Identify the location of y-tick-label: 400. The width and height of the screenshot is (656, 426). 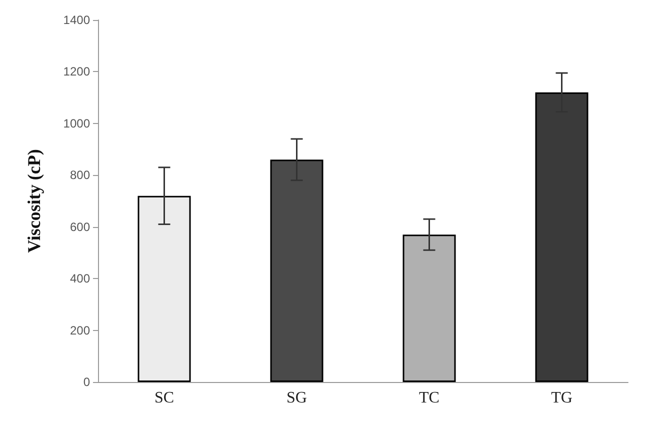
(80, 279).